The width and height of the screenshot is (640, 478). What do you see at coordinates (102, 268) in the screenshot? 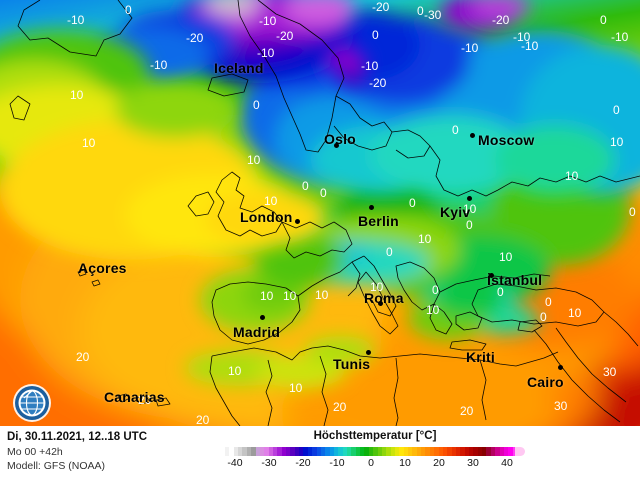
I see `city-label: Açores` at bounding box center [102, 268].